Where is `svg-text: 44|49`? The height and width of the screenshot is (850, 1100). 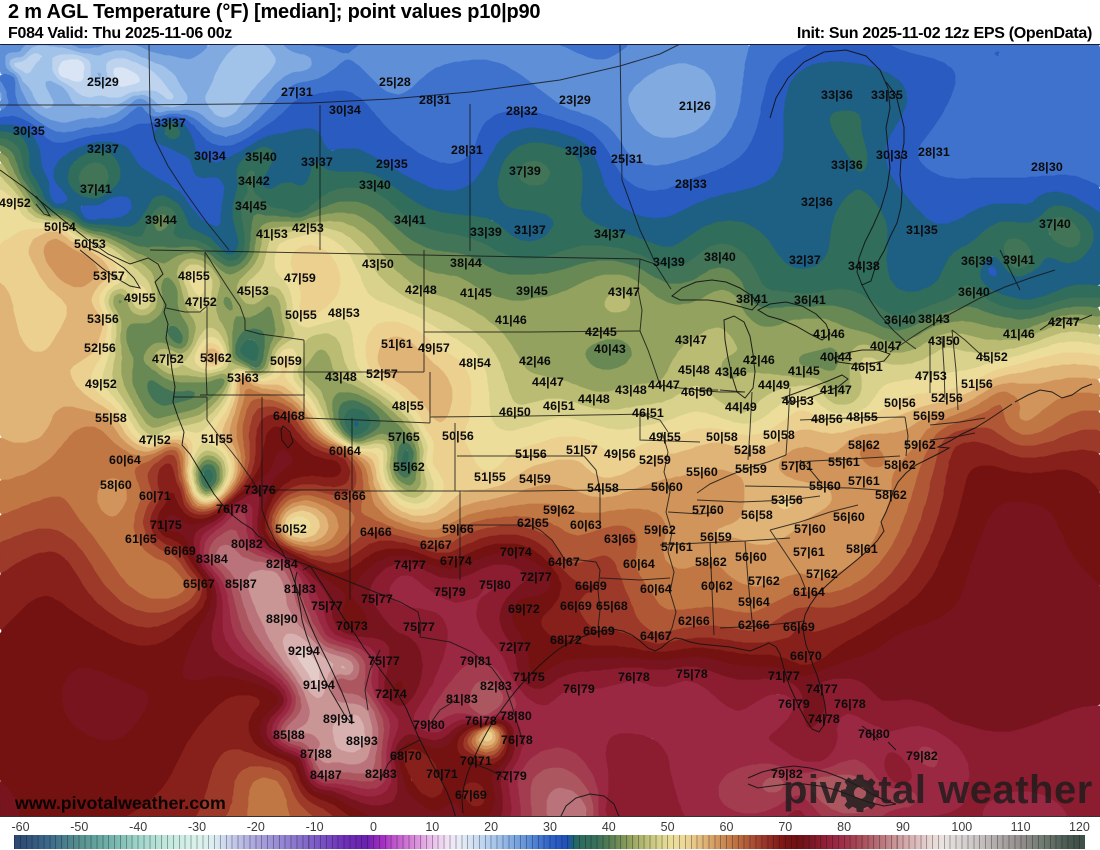 svg-text: 44|49 is located at coordinates (741, 407).